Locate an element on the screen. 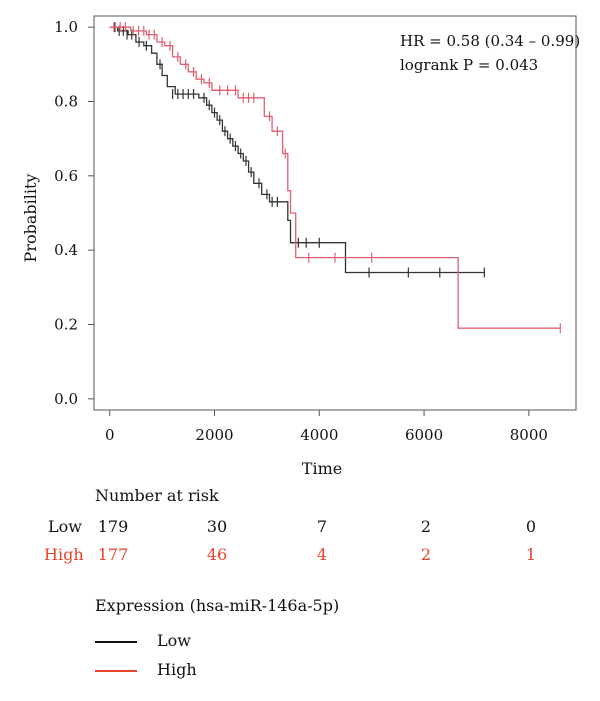 The height and width of the screenshot is (701, 600). legend-swatch-low is located at coordinates (116, 642).